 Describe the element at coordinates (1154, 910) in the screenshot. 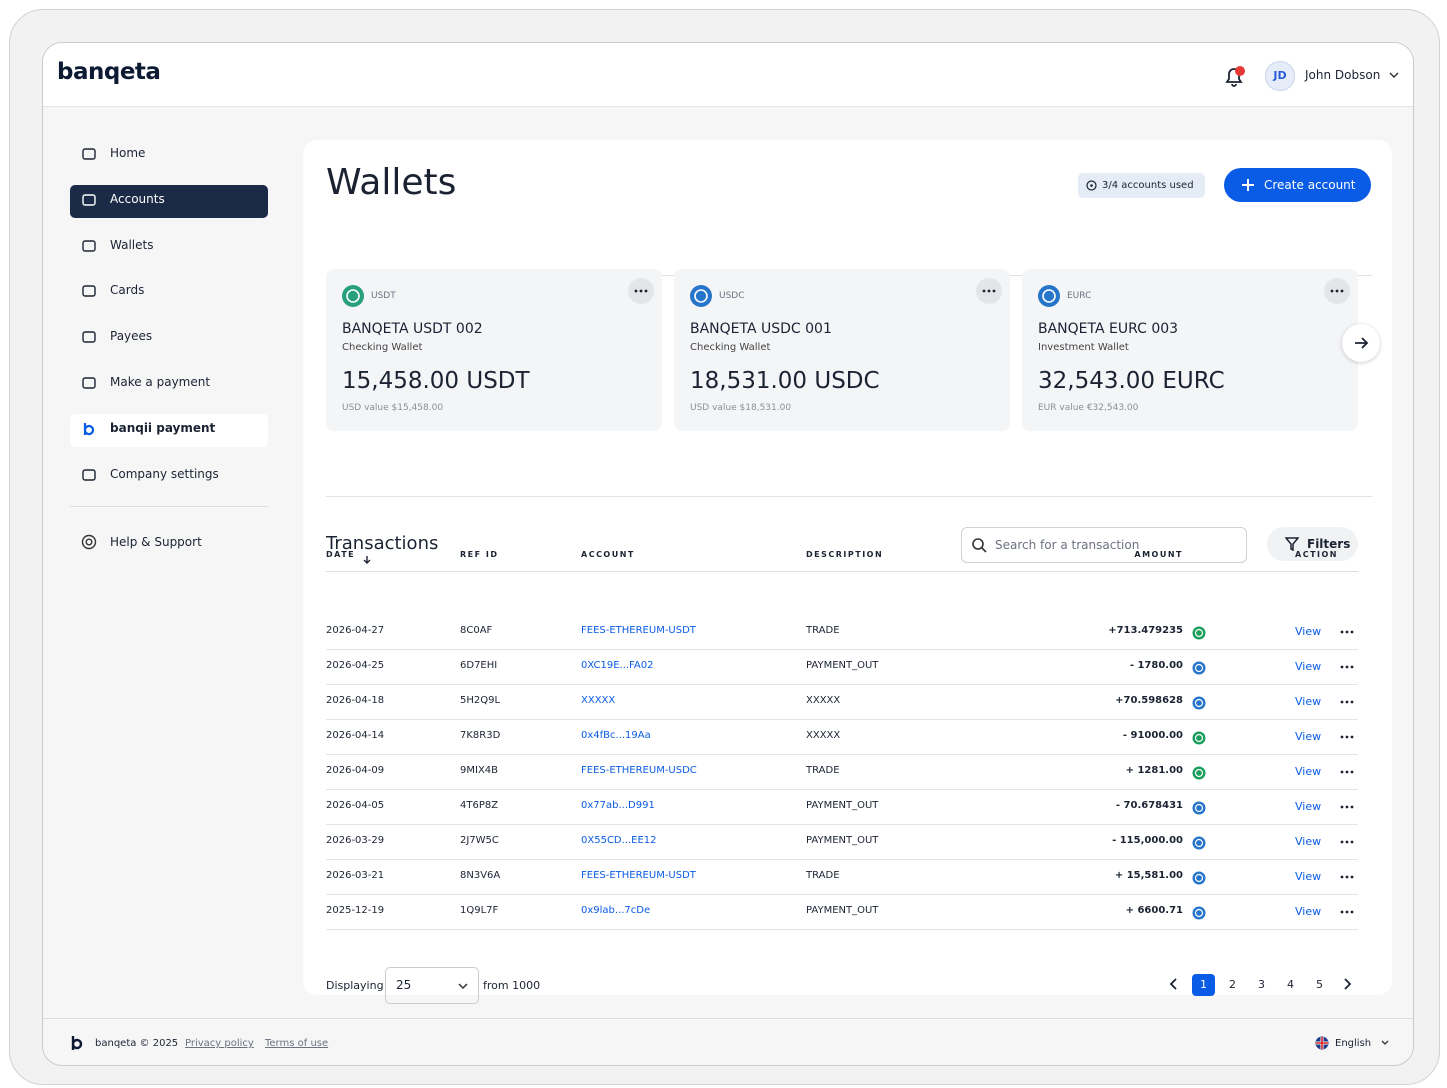

I see `amount: + 6600.71` at that location.